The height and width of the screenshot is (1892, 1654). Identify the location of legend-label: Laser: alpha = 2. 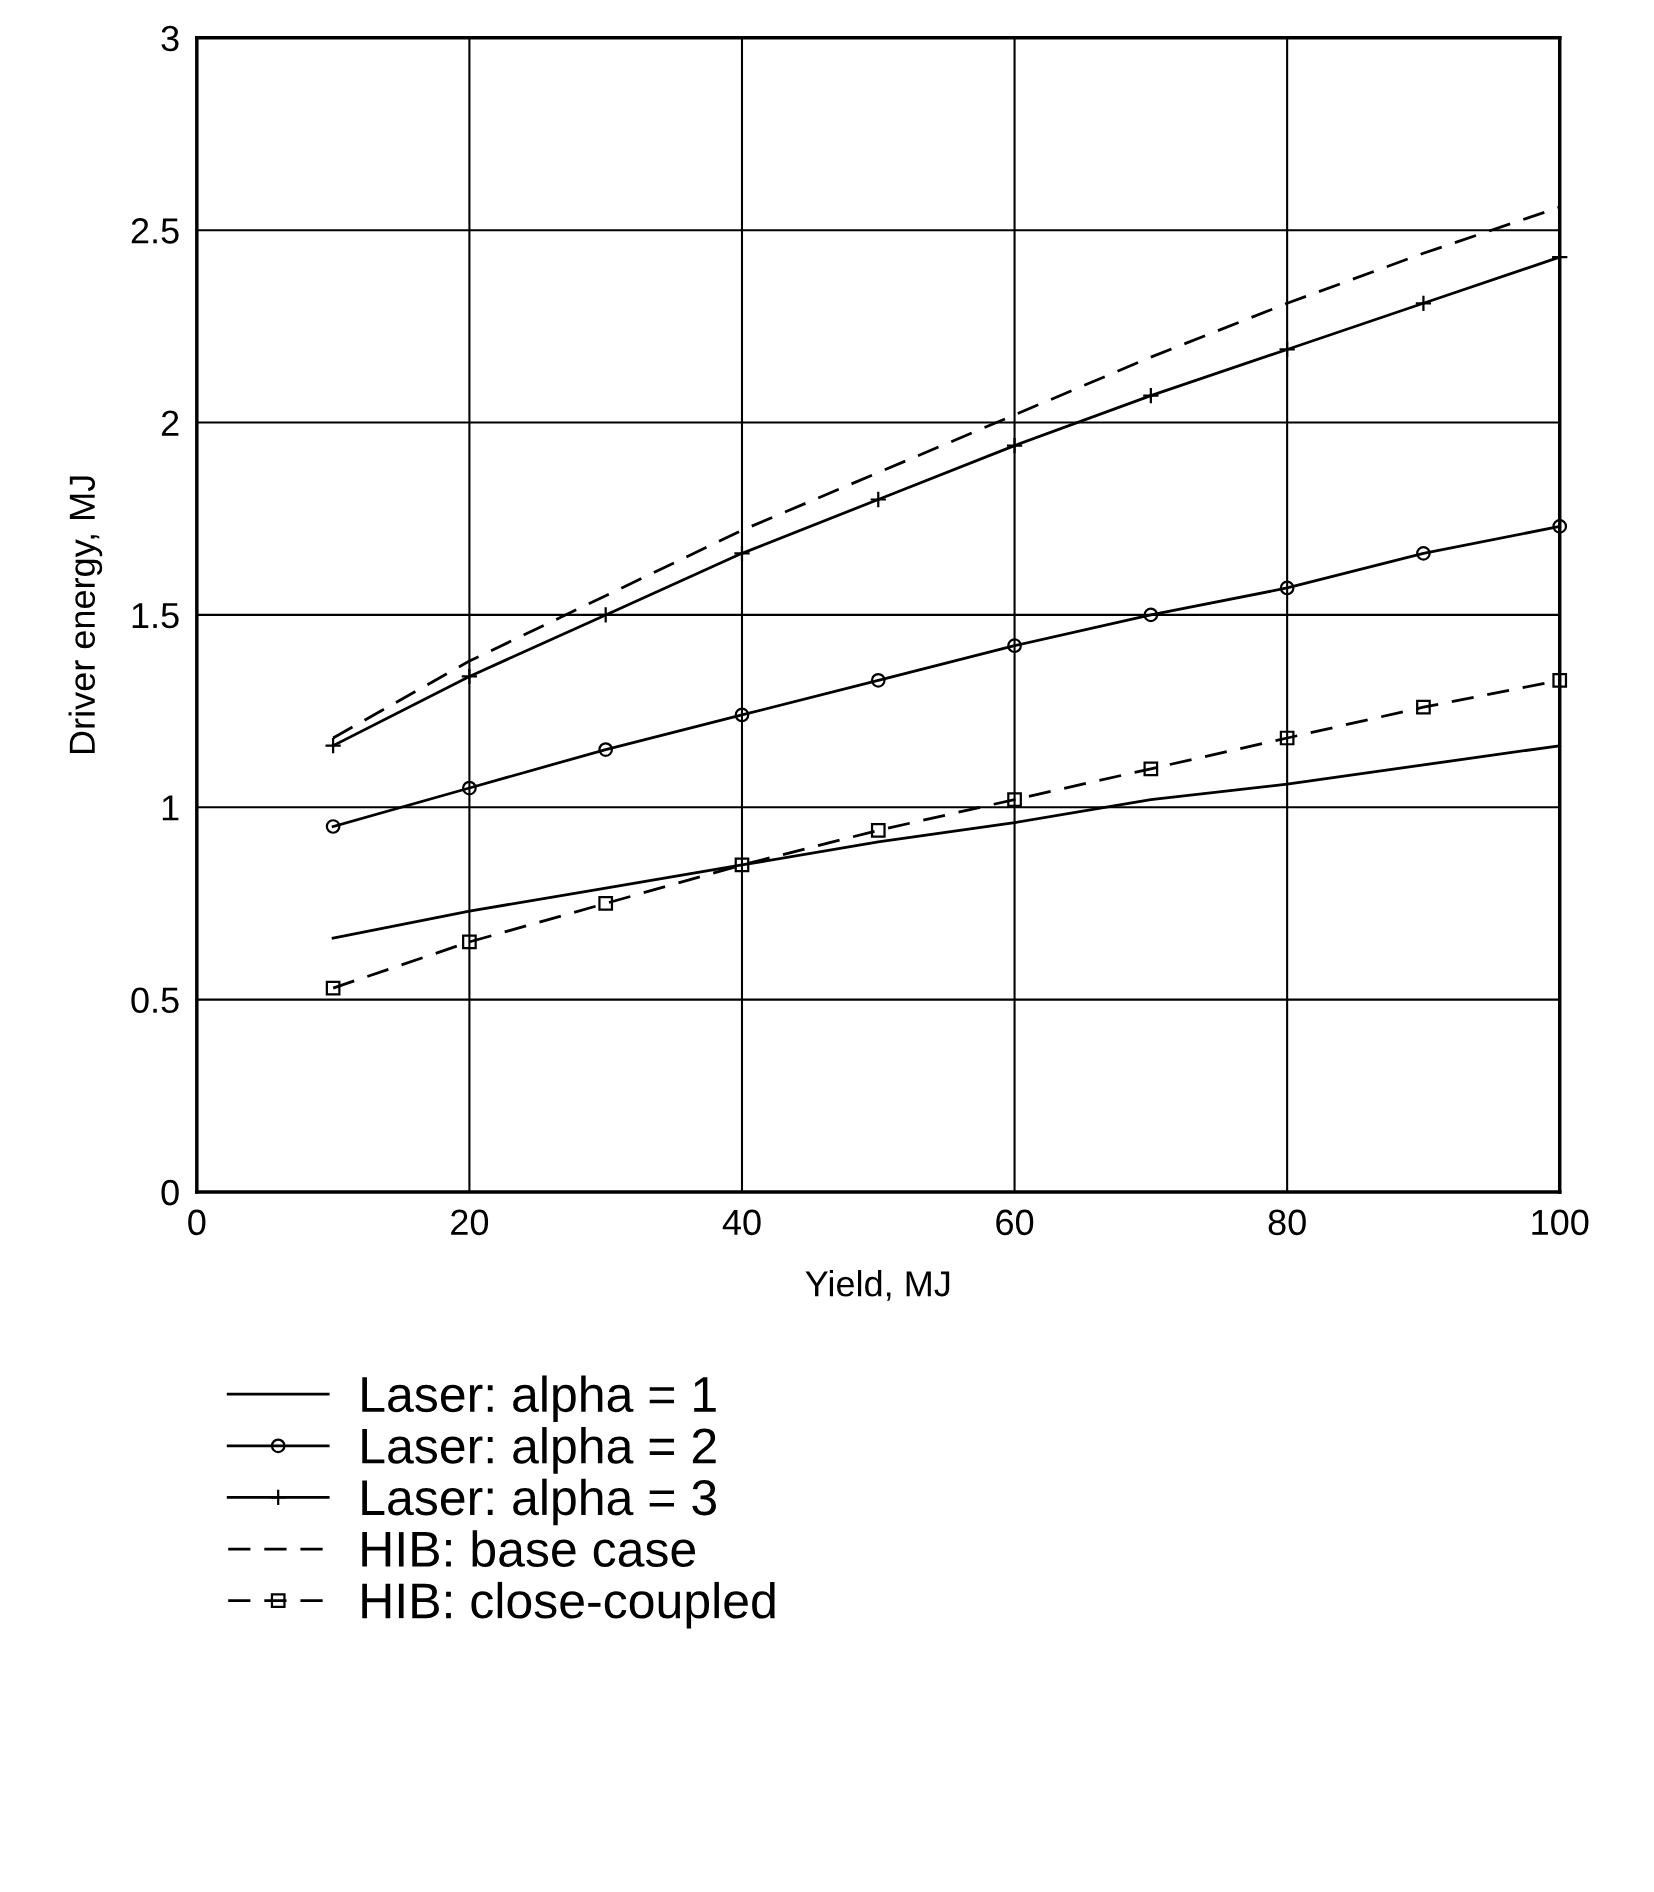
(539, 1450).